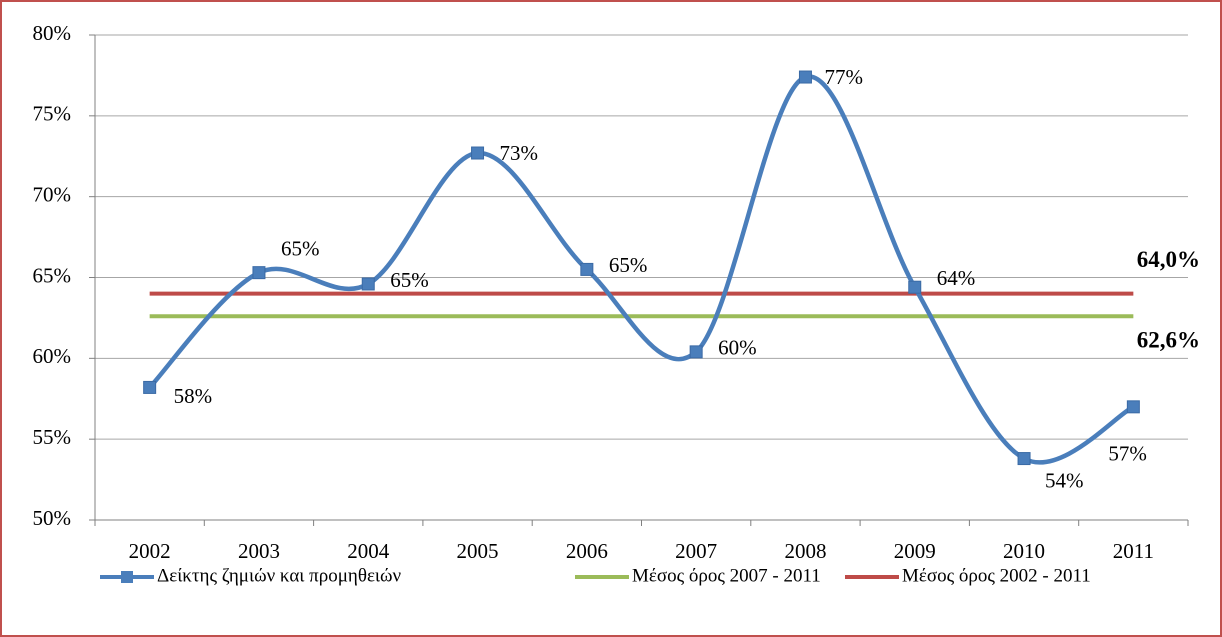 The image size is (1222, 637). I want to click on x-tick-label: 2010, so click(1024, 551).